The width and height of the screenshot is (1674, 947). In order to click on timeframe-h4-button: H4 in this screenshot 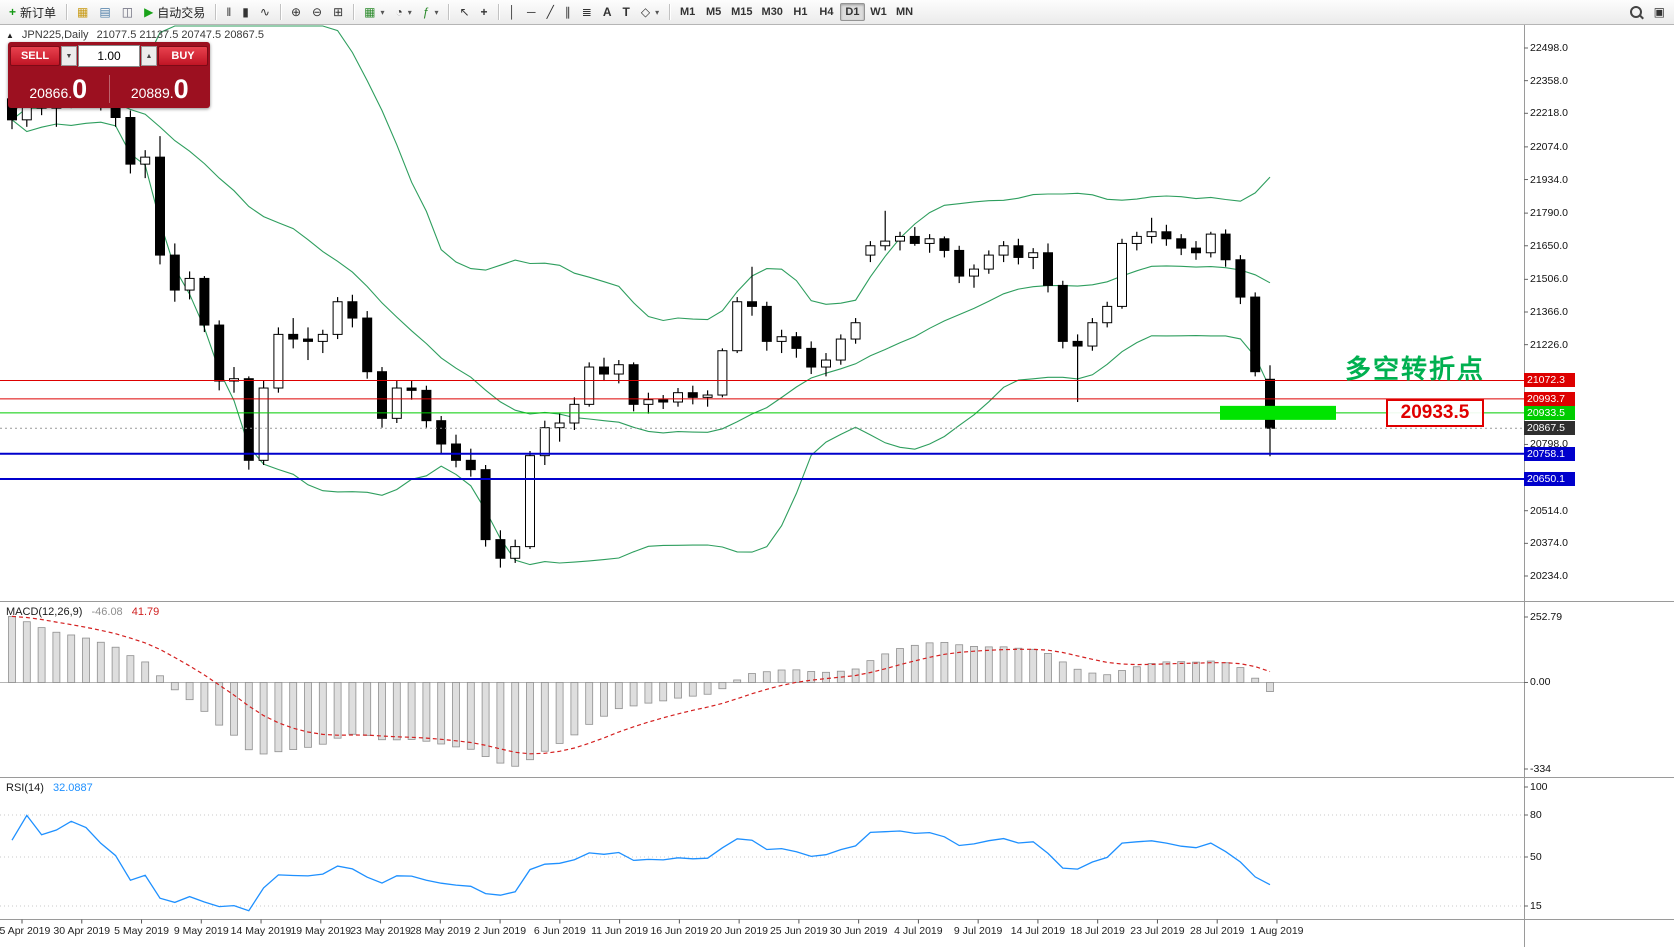, I will do `click(826, 12)`.